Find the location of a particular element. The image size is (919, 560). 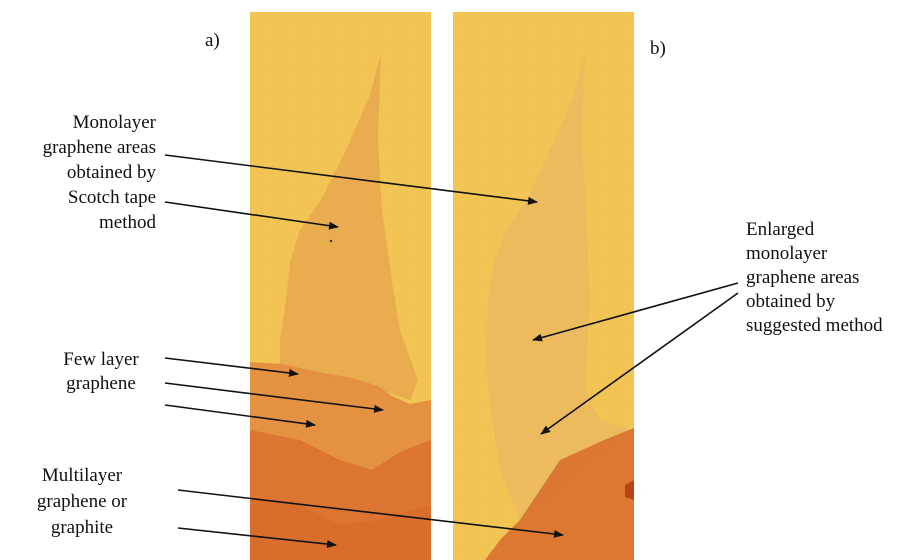

multilayer-annotation: Multilayer graphene or graphite is located at coordinates (82, 501).